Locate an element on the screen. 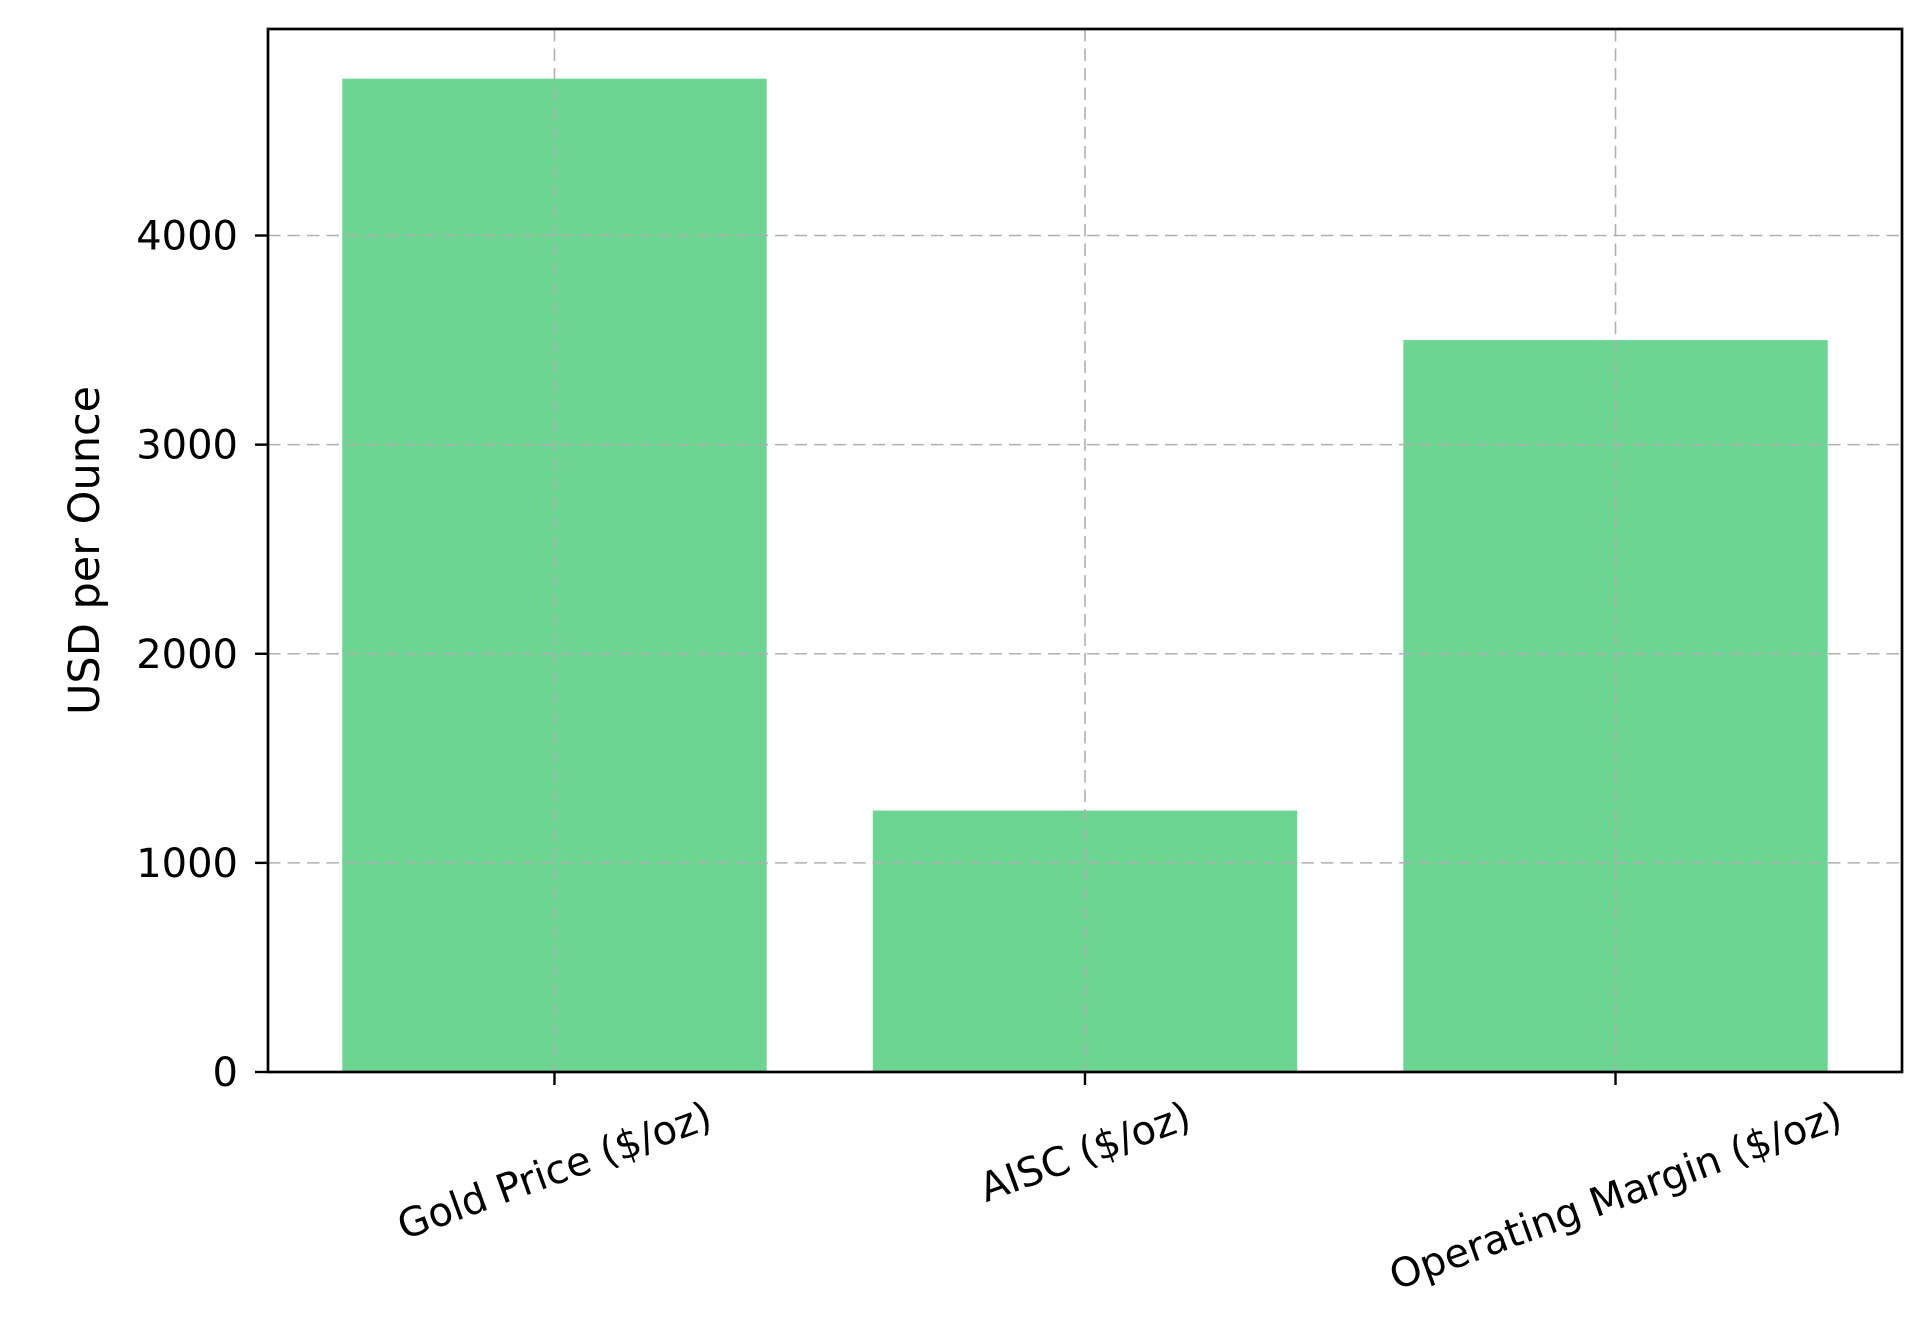 The height and width of the screenshot is (1329, 1908). y-tick-label: 4000 is located at coordinates (187, 237).